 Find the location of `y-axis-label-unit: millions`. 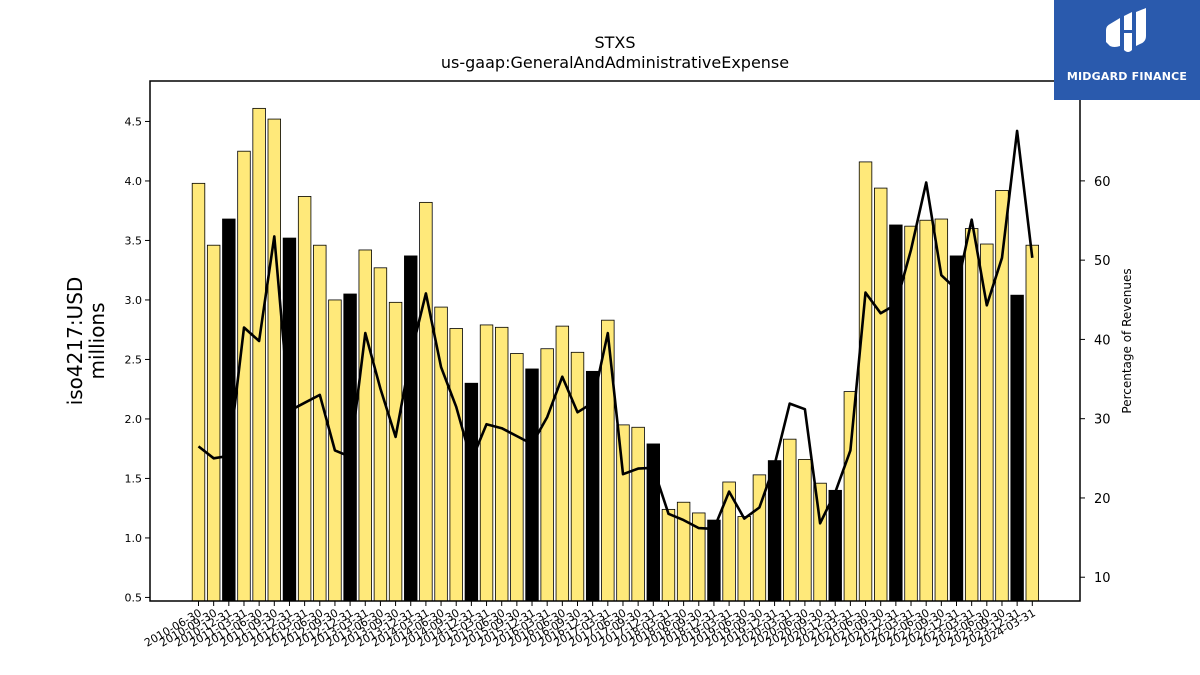

y-axis-label-unit: millions is located at coordinates (97, 340).